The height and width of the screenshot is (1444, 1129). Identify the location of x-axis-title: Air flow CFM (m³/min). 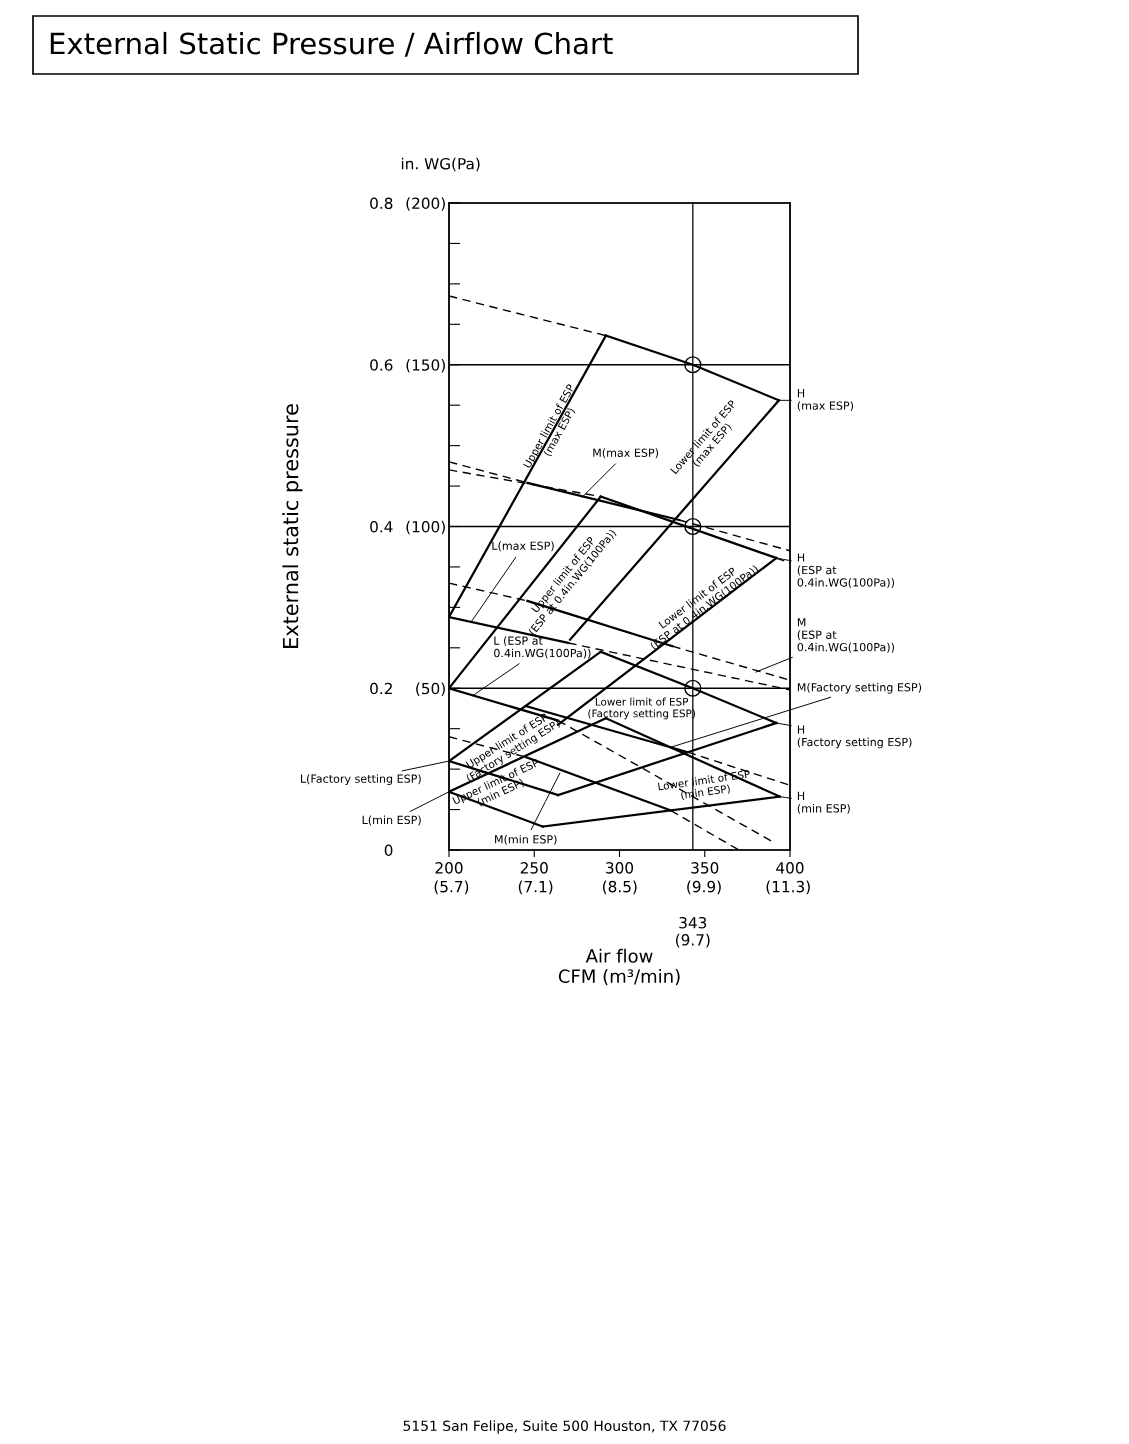
(619, 967).